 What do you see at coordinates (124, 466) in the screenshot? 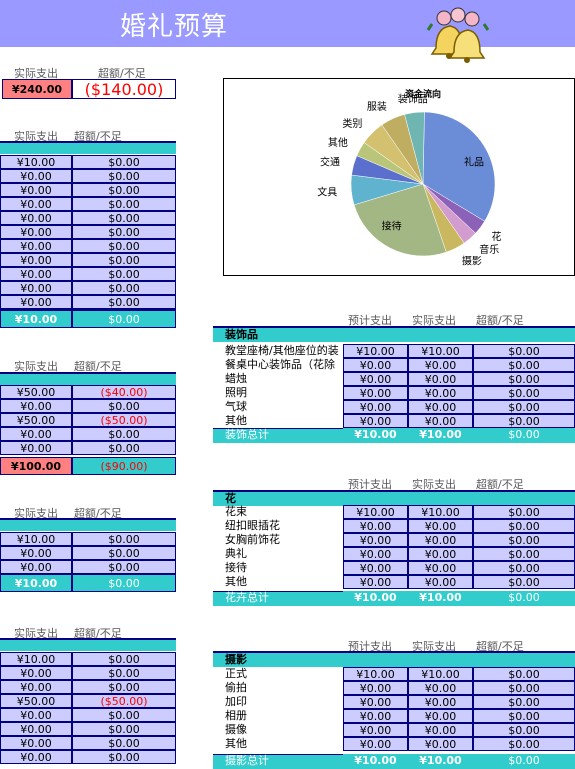
I see `section-total-diff: ($90.00)` at bounding box center [124, 466].